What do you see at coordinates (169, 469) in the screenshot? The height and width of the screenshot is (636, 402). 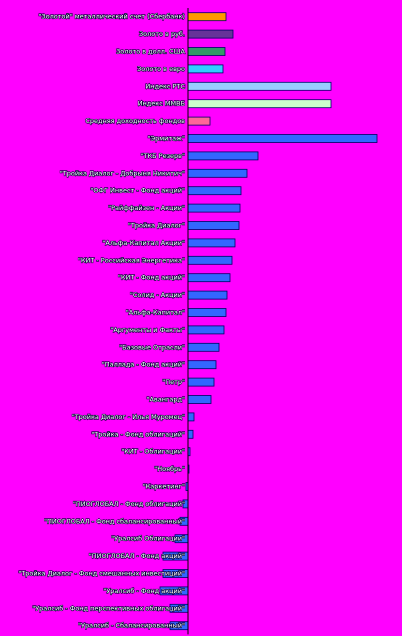 I see `category-label: "Ноябрь"` at bounding box center [169, 469].